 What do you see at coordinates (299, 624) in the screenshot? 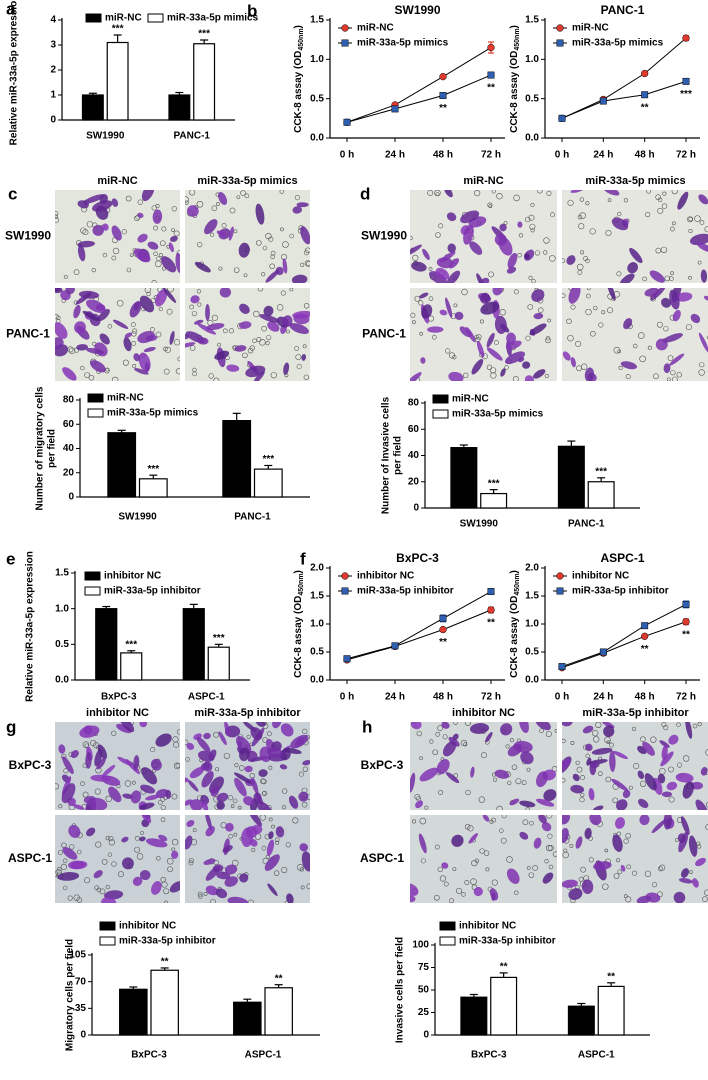
I see `y-axis-label: CCK-8 assay (OD450nm)` at bounding box center [299, 624].